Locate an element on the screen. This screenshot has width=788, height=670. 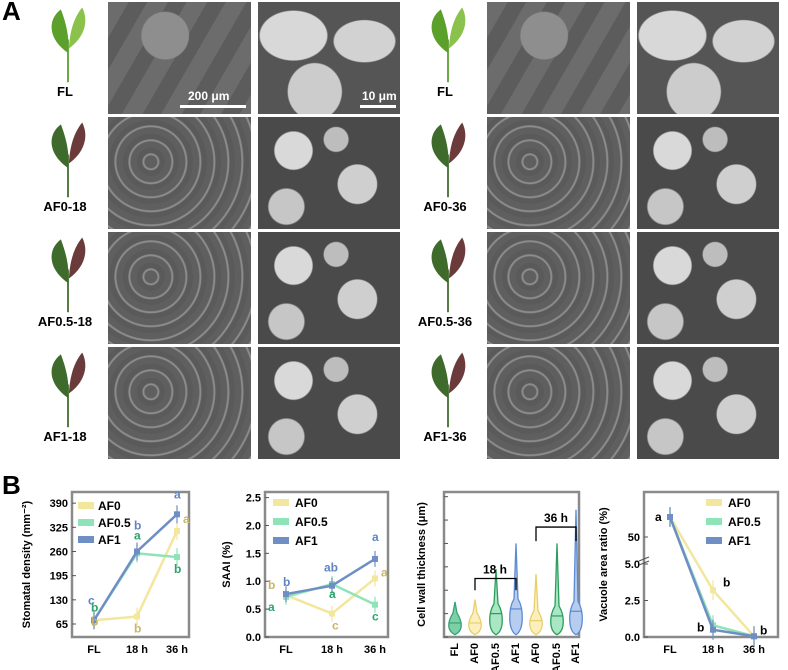
significance-letter: c is located at coordinates (335, 626).